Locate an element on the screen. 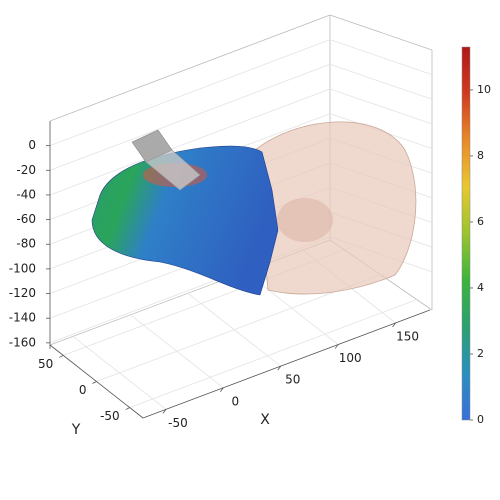 The height and width of the screenshot is (500, 500). z-tick-label: -40 is located at coordinates (26, 194).